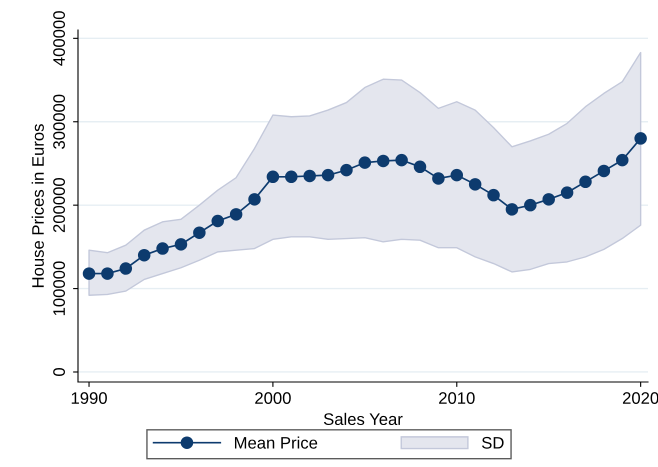 The image size is (658, 467). Describe the element at coordinates (59, 372) in the screenshot. I see `y-tick-label: 0` at that location.